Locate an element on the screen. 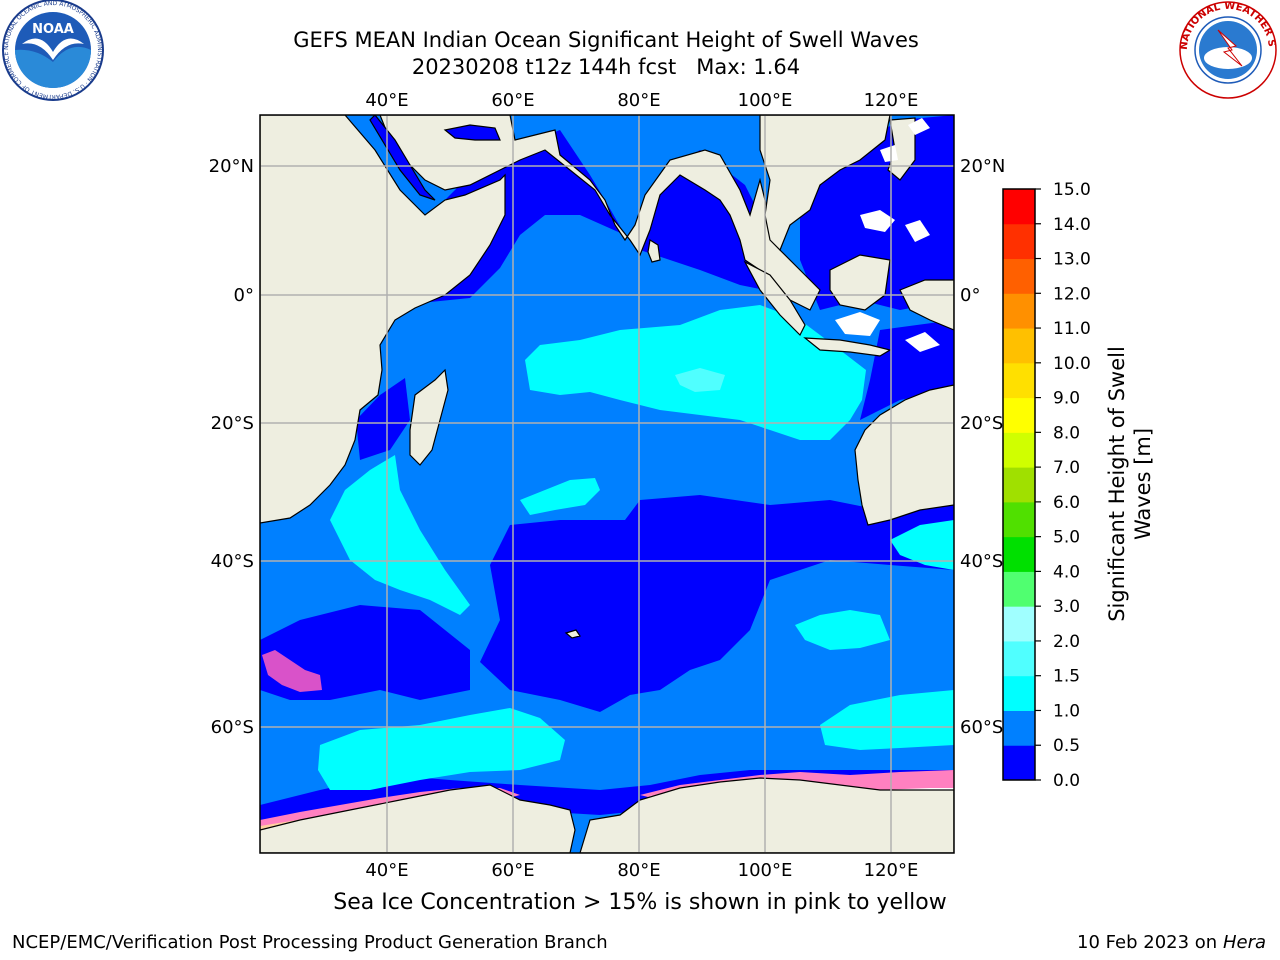  colorbar-tick-label: 1.0 is located at coordinates (1066, 711).